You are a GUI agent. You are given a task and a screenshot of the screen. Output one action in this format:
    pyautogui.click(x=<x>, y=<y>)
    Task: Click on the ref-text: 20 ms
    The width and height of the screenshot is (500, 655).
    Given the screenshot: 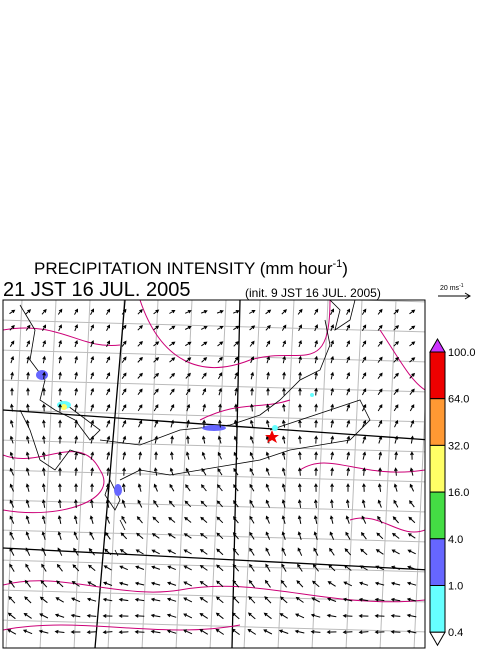 What is the action you would take?
    pyautogui.click(x=450, y=288)
    